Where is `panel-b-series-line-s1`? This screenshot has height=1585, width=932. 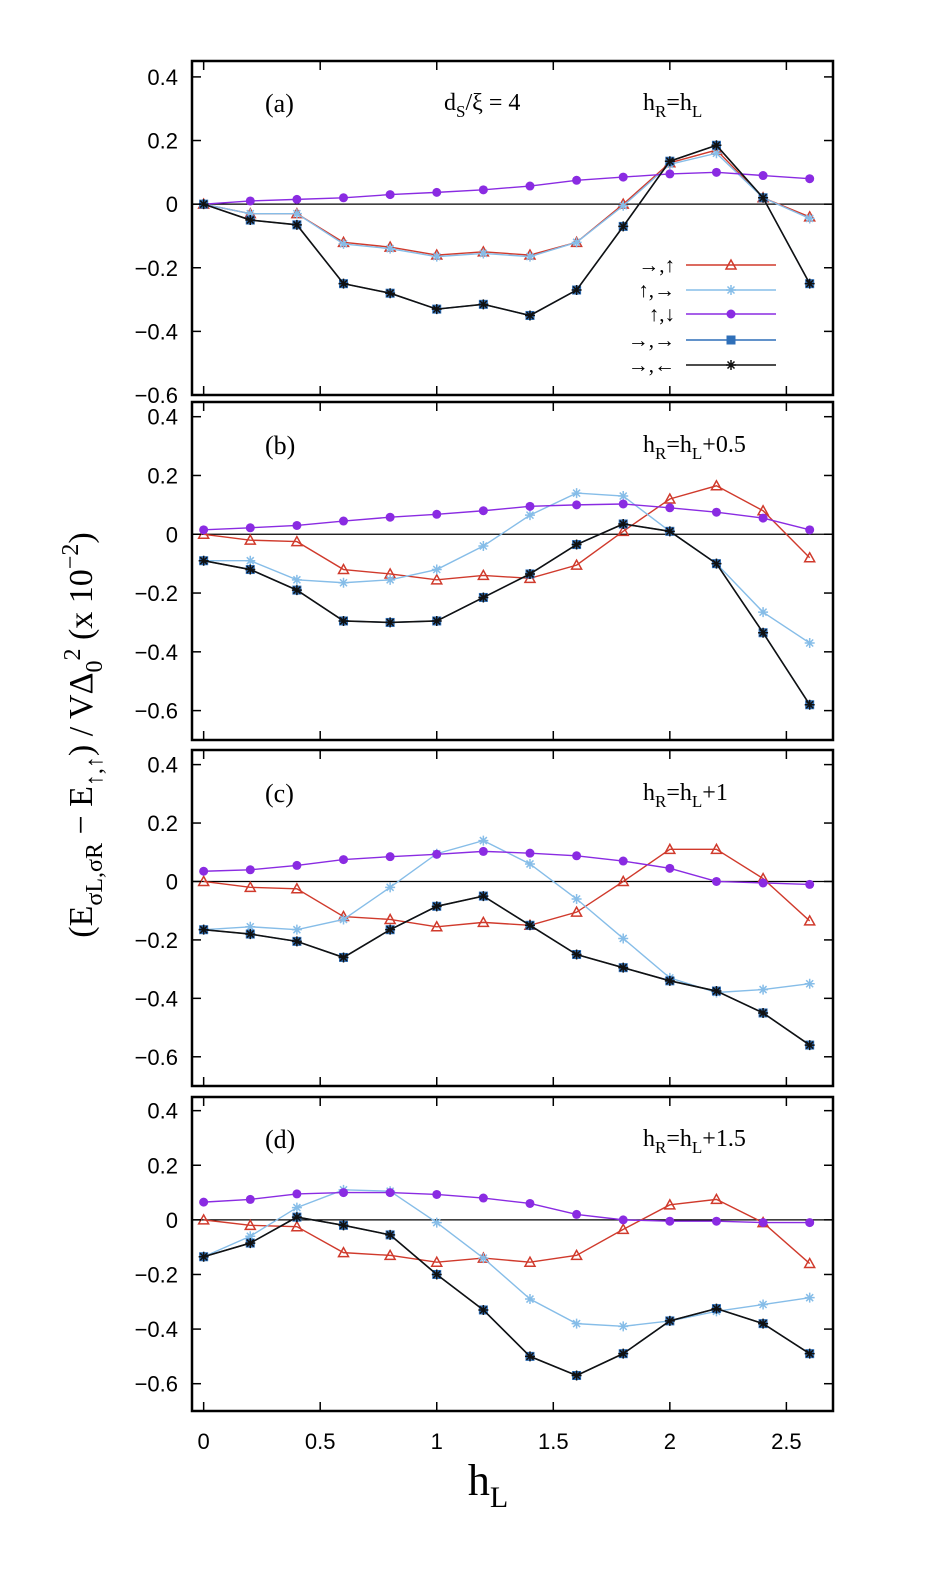
panel-b-series-line-s1 is located at coordinates (507, 533).